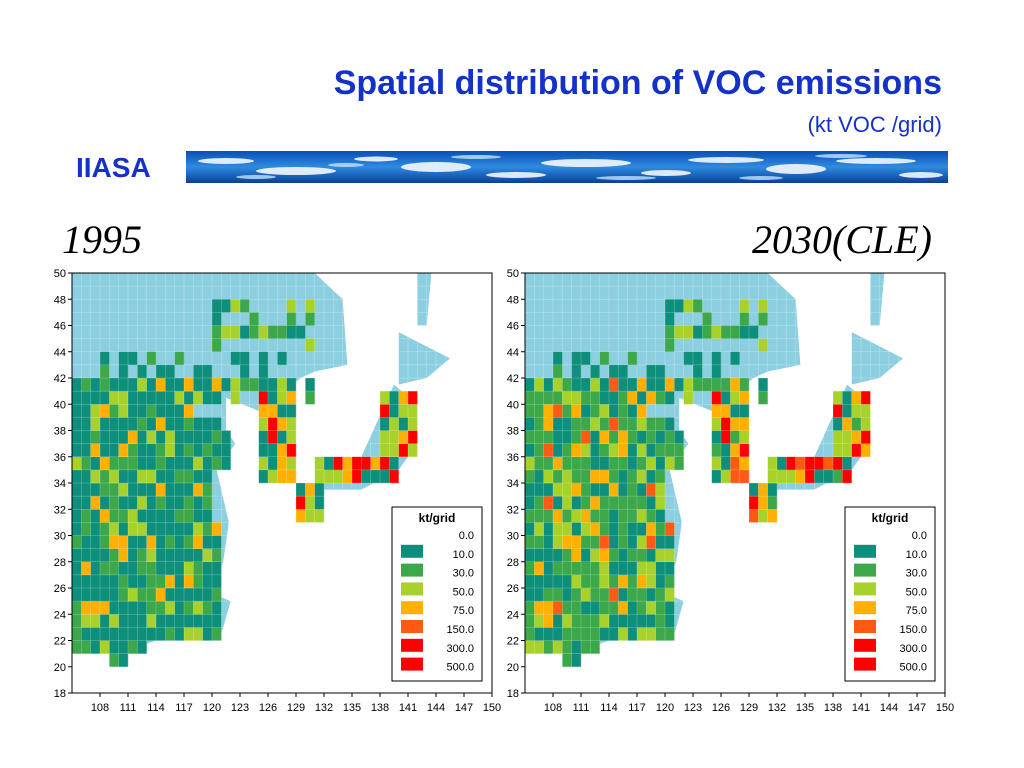  What do you see at coordinates (513, 327) in the screenshot?
I see `lat-tick-label: 46` at bounding box center [513, 327].